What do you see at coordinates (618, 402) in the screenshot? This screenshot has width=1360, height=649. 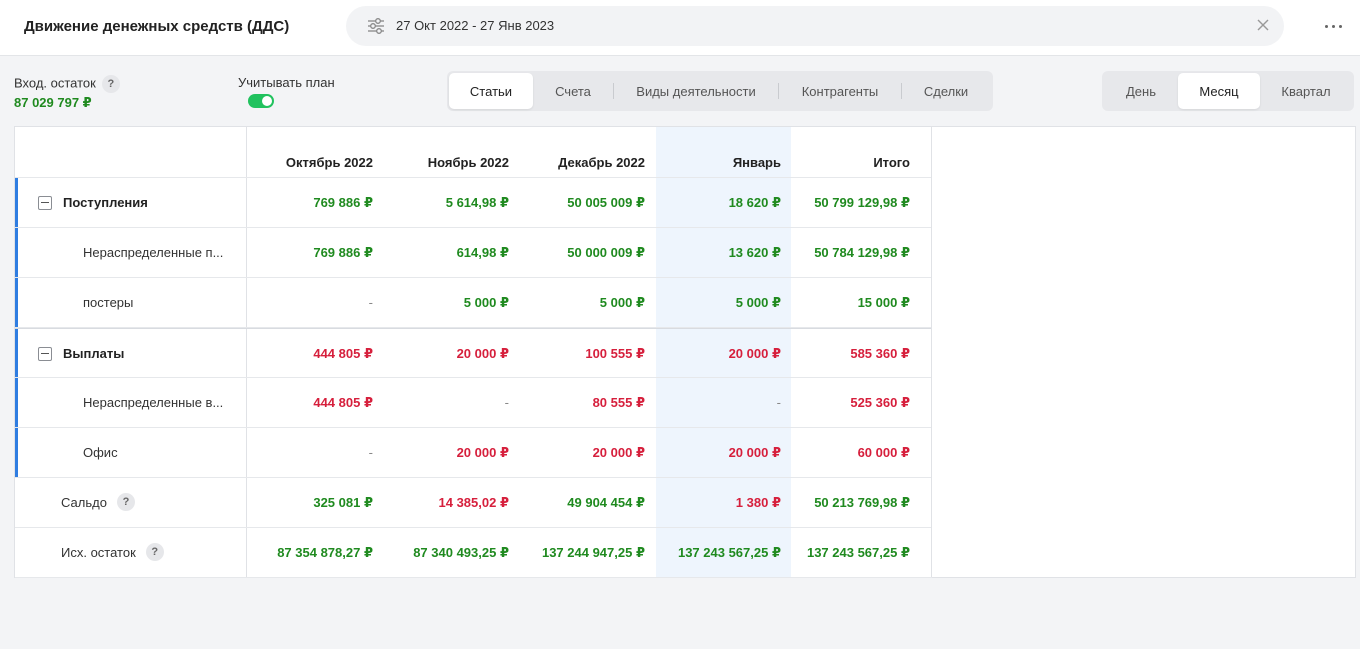 I see `value-cell: 80 555 ₽` at bounding box center [618, 402].